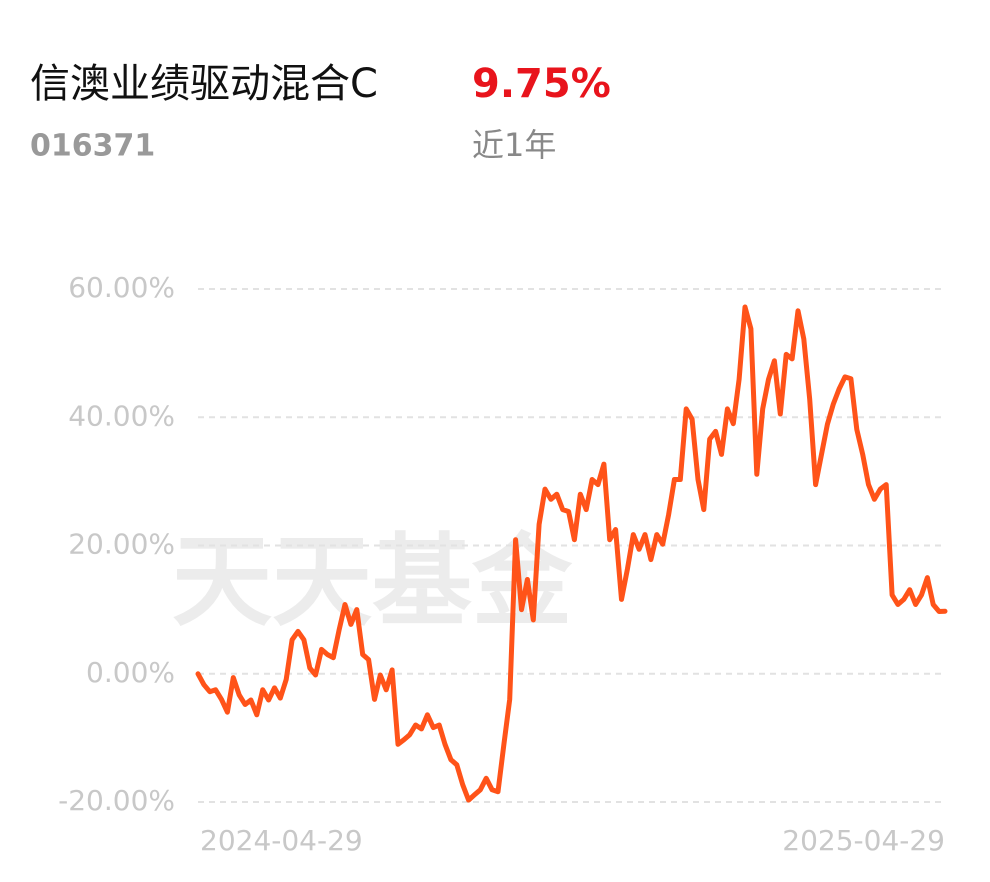 The height and width of the screenshot is (882, 990). I want to click on x-tick-label: 2024-04-29, so click(281, 840).